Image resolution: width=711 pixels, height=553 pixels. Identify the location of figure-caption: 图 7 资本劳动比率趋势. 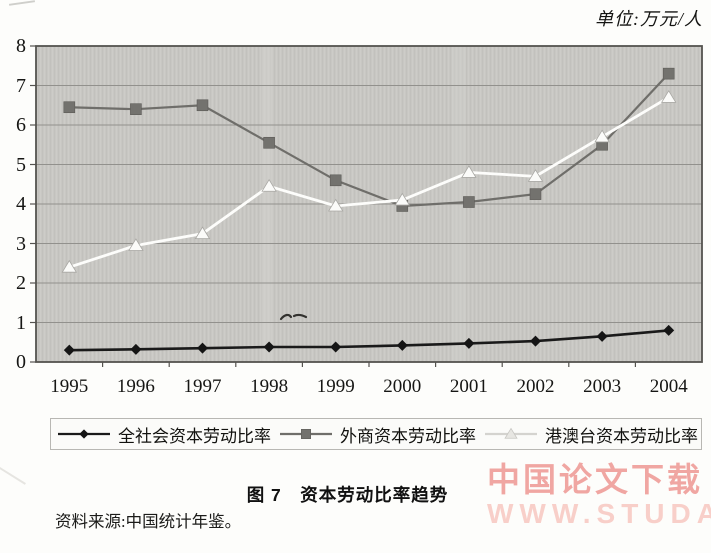
(347, 495).